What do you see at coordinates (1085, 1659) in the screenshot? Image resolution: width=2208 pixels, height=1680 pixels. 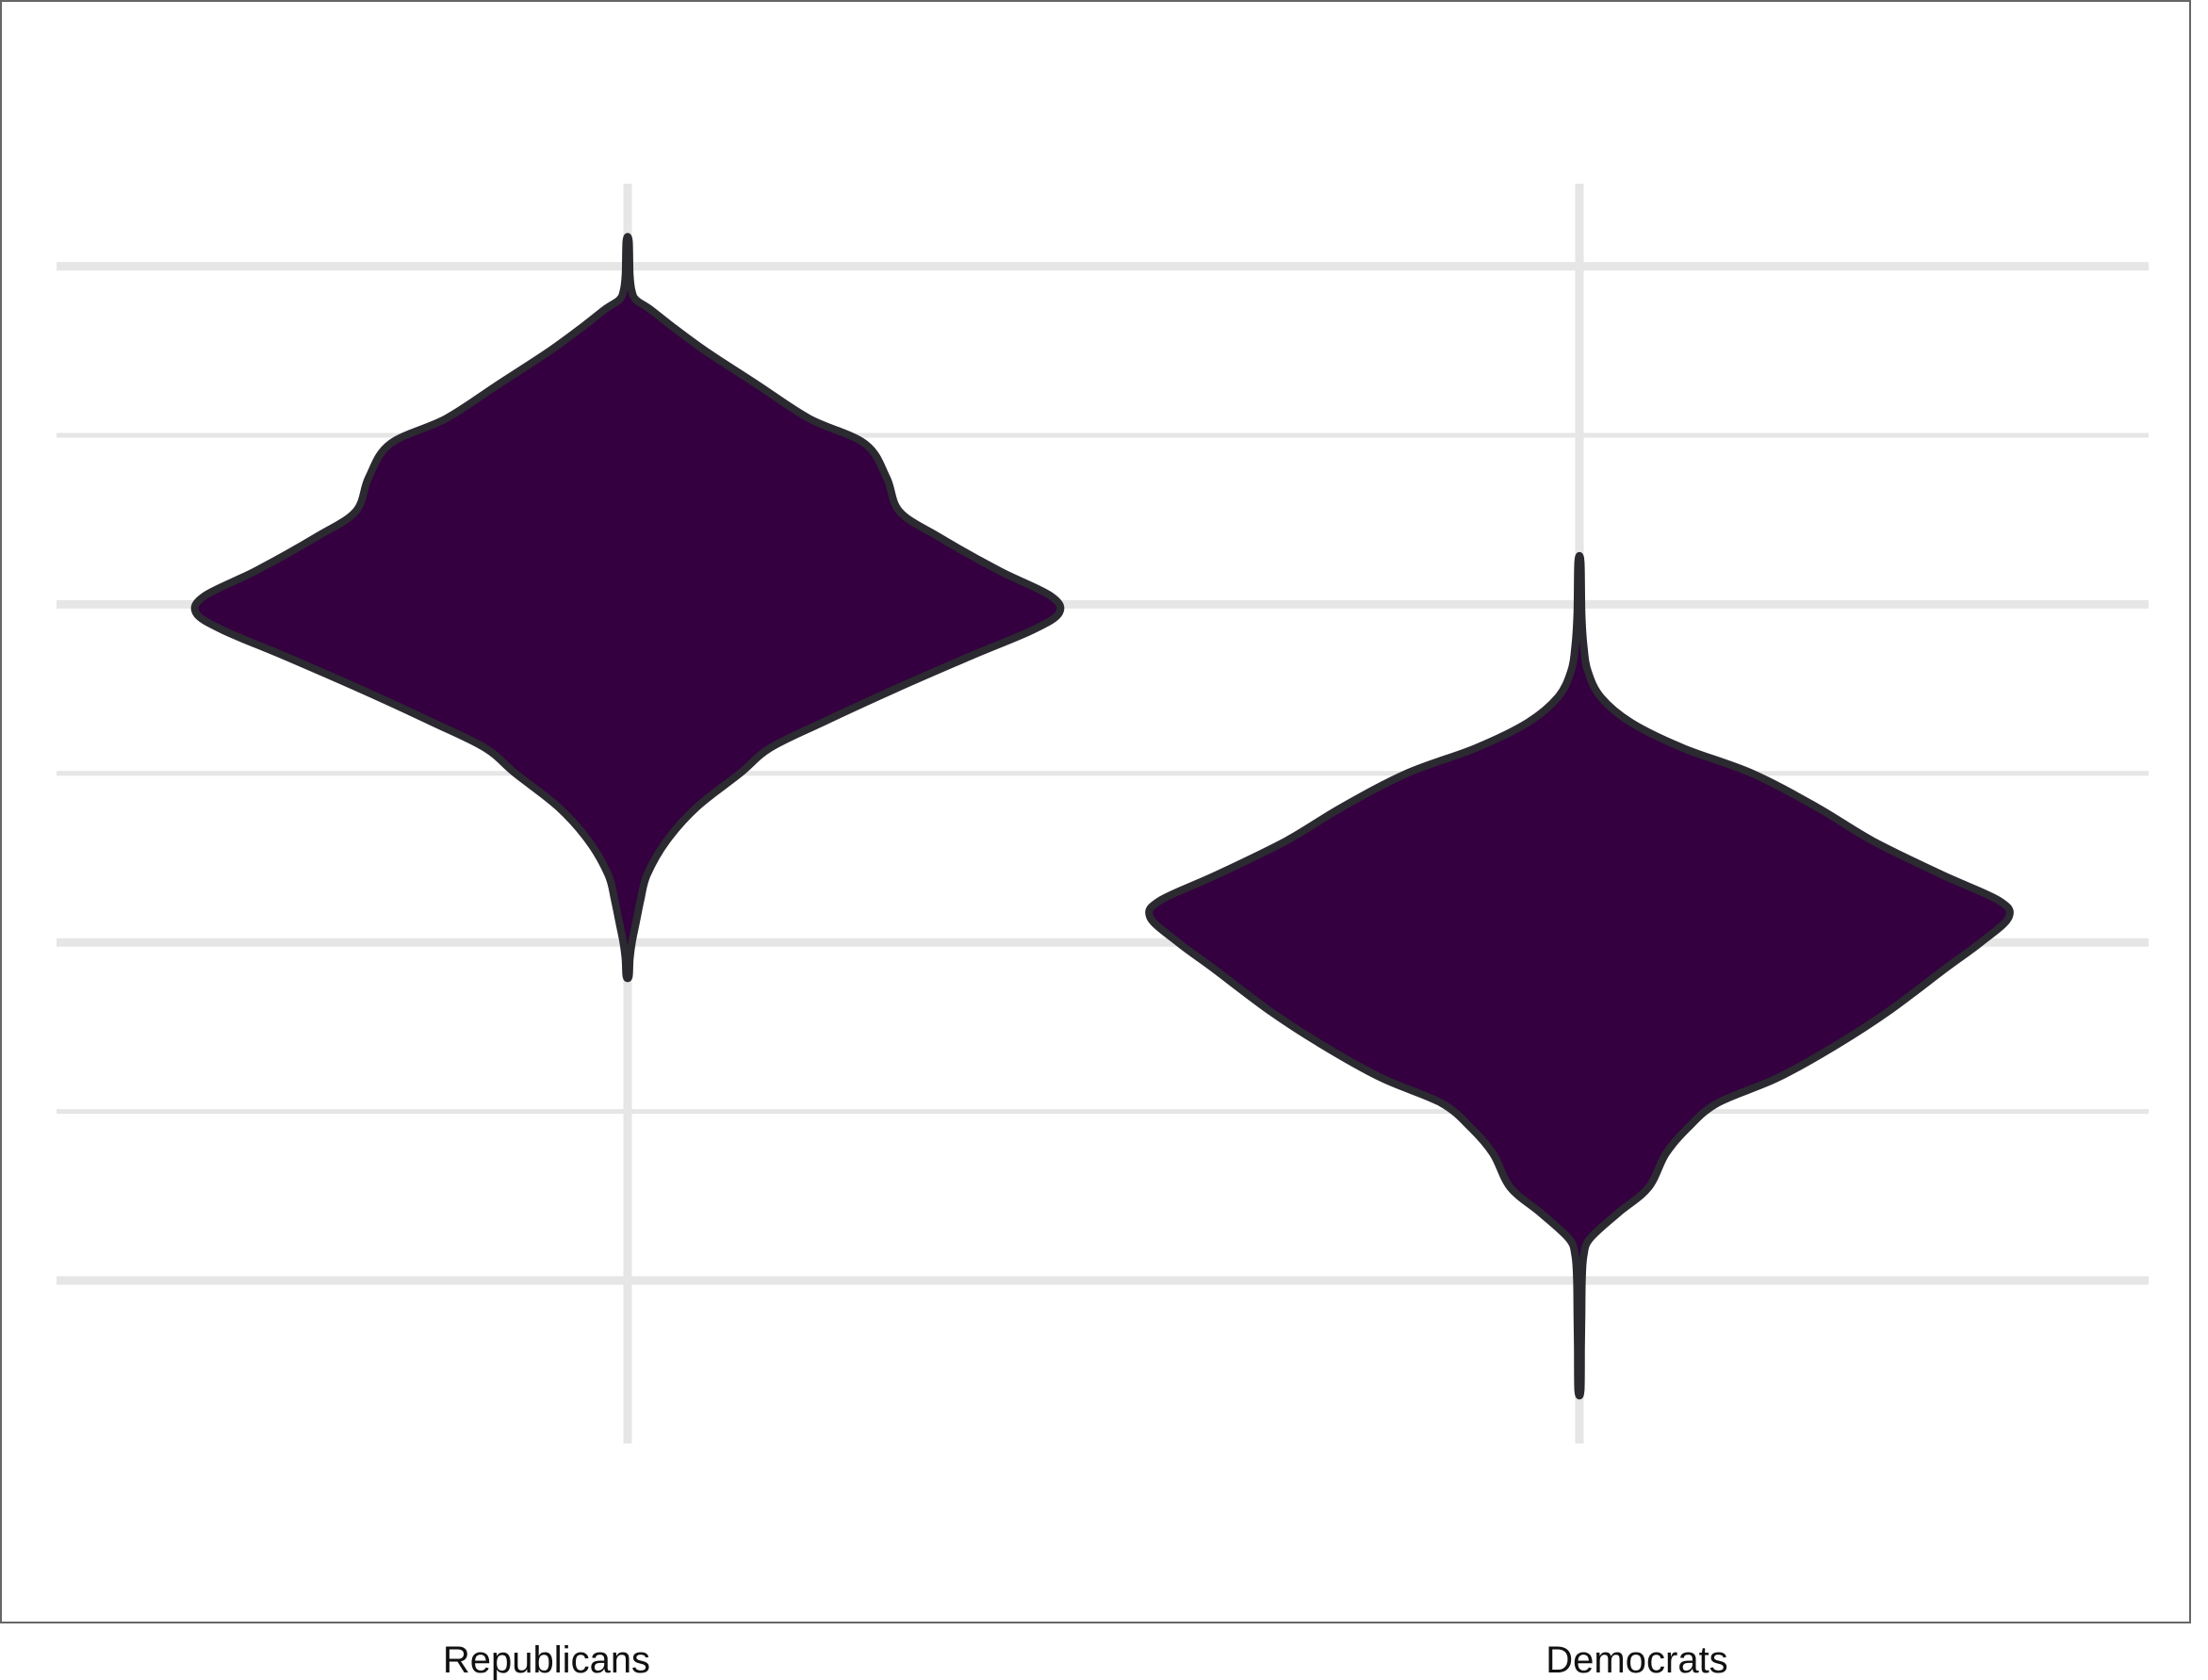 I see `x-axis-labels: Republicans Democrats` at bounding box center [1085, 1659].